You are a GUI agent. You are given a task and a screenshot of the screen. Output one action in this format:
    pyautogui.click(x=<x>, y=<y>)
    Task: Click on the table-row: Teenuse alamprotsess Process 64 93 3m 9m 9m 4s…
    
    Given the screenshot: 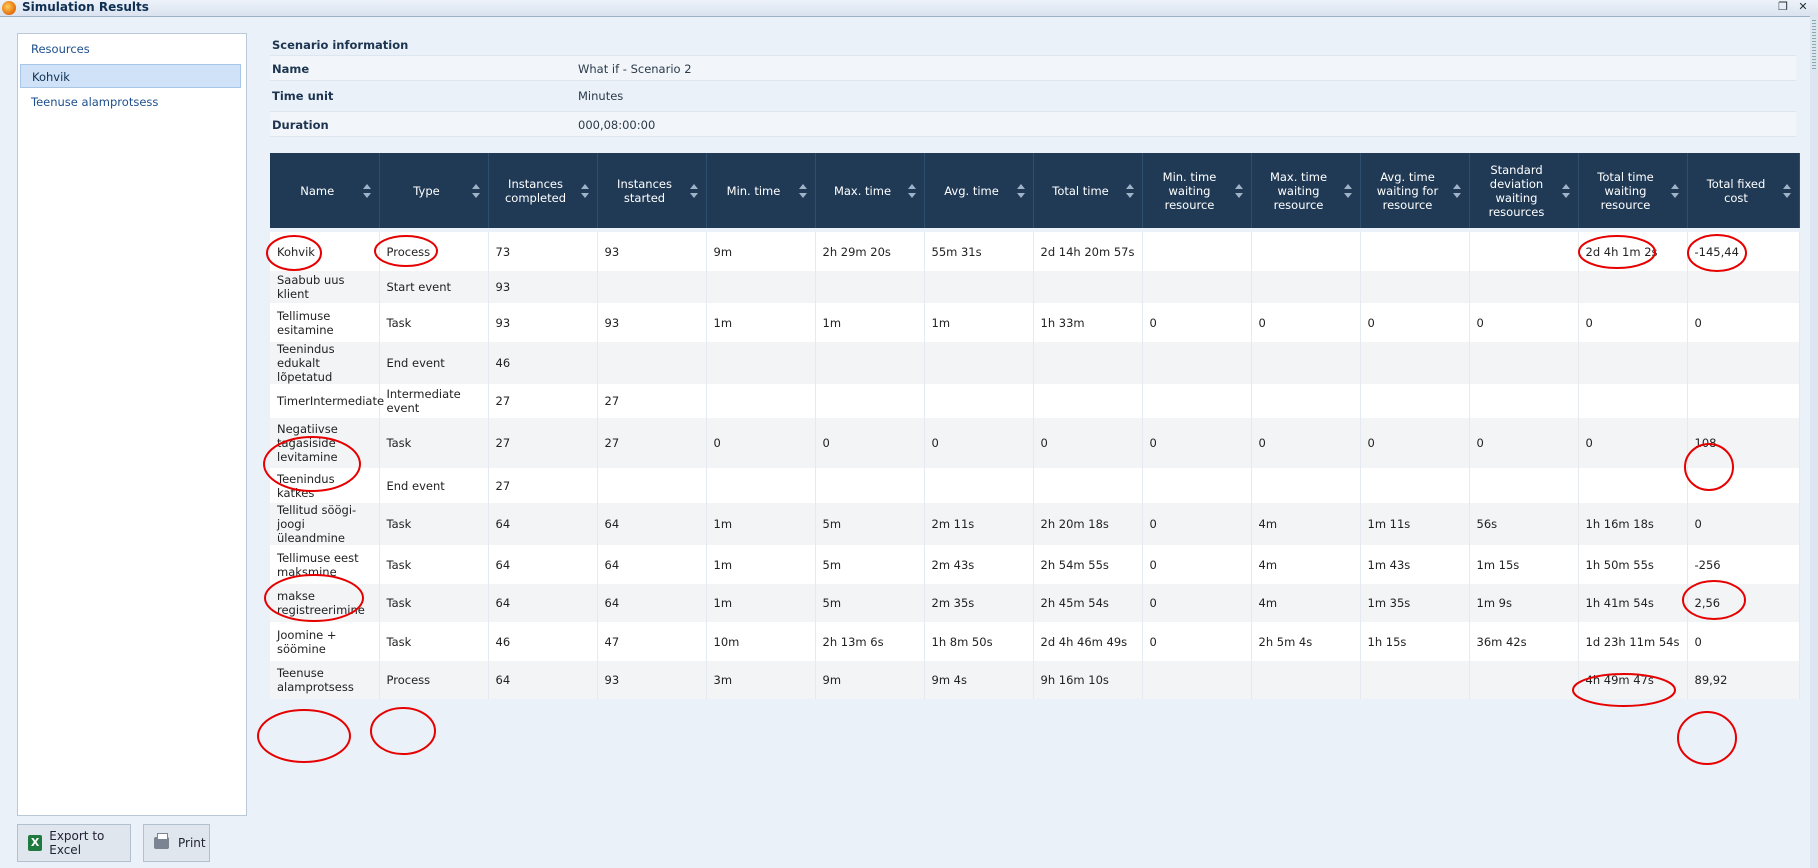 What is the action you would take?
    pyautogui.click(x=1035, y=680)
    